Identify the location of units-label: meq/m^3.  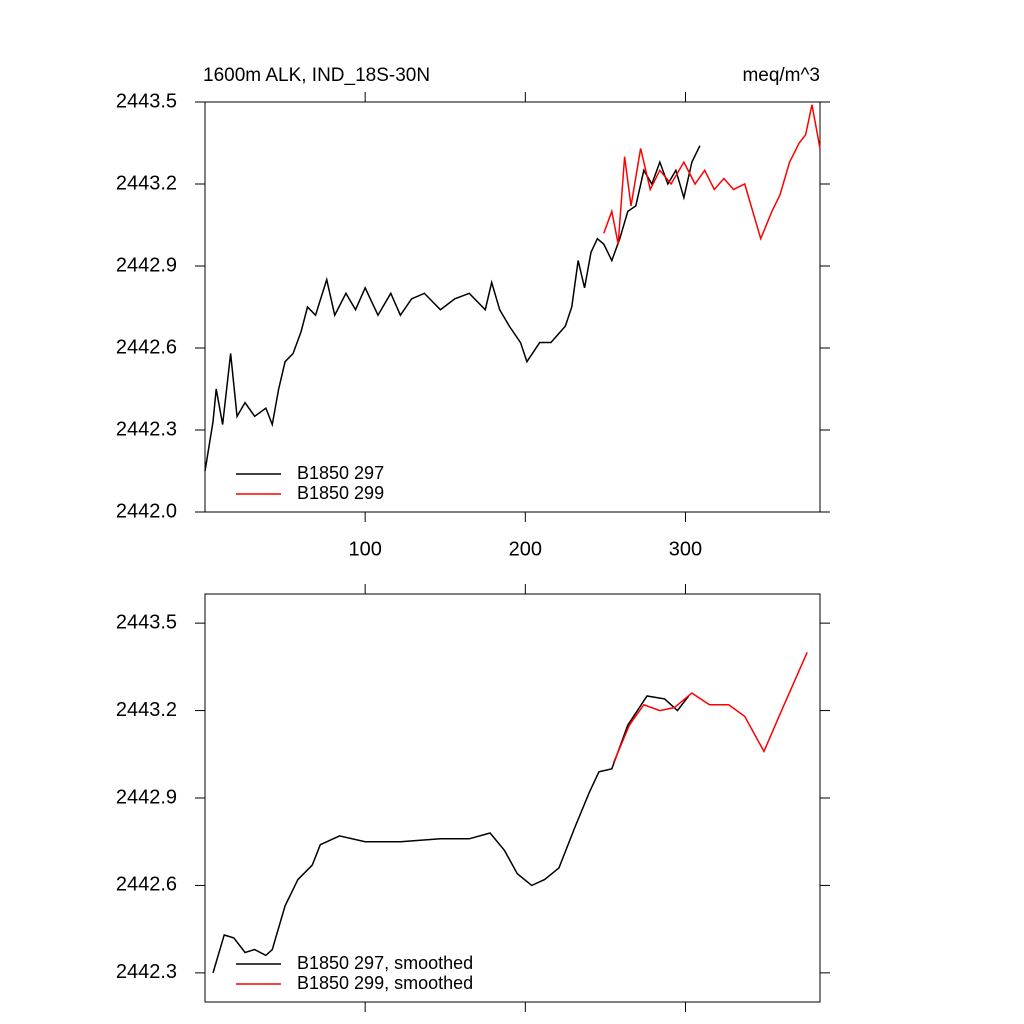
(781, 75).